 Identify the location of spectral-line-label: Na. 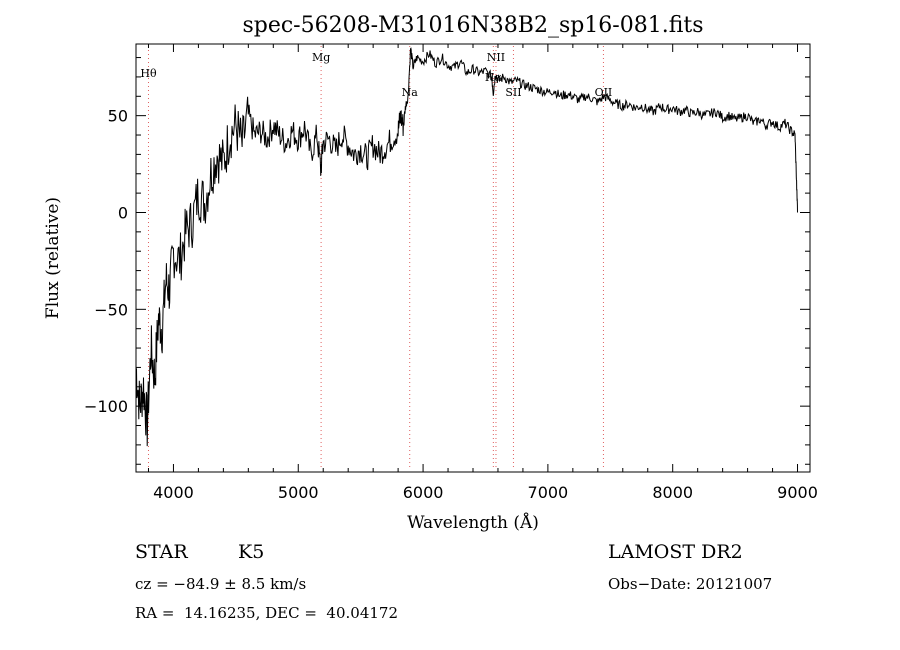
(410, 92).